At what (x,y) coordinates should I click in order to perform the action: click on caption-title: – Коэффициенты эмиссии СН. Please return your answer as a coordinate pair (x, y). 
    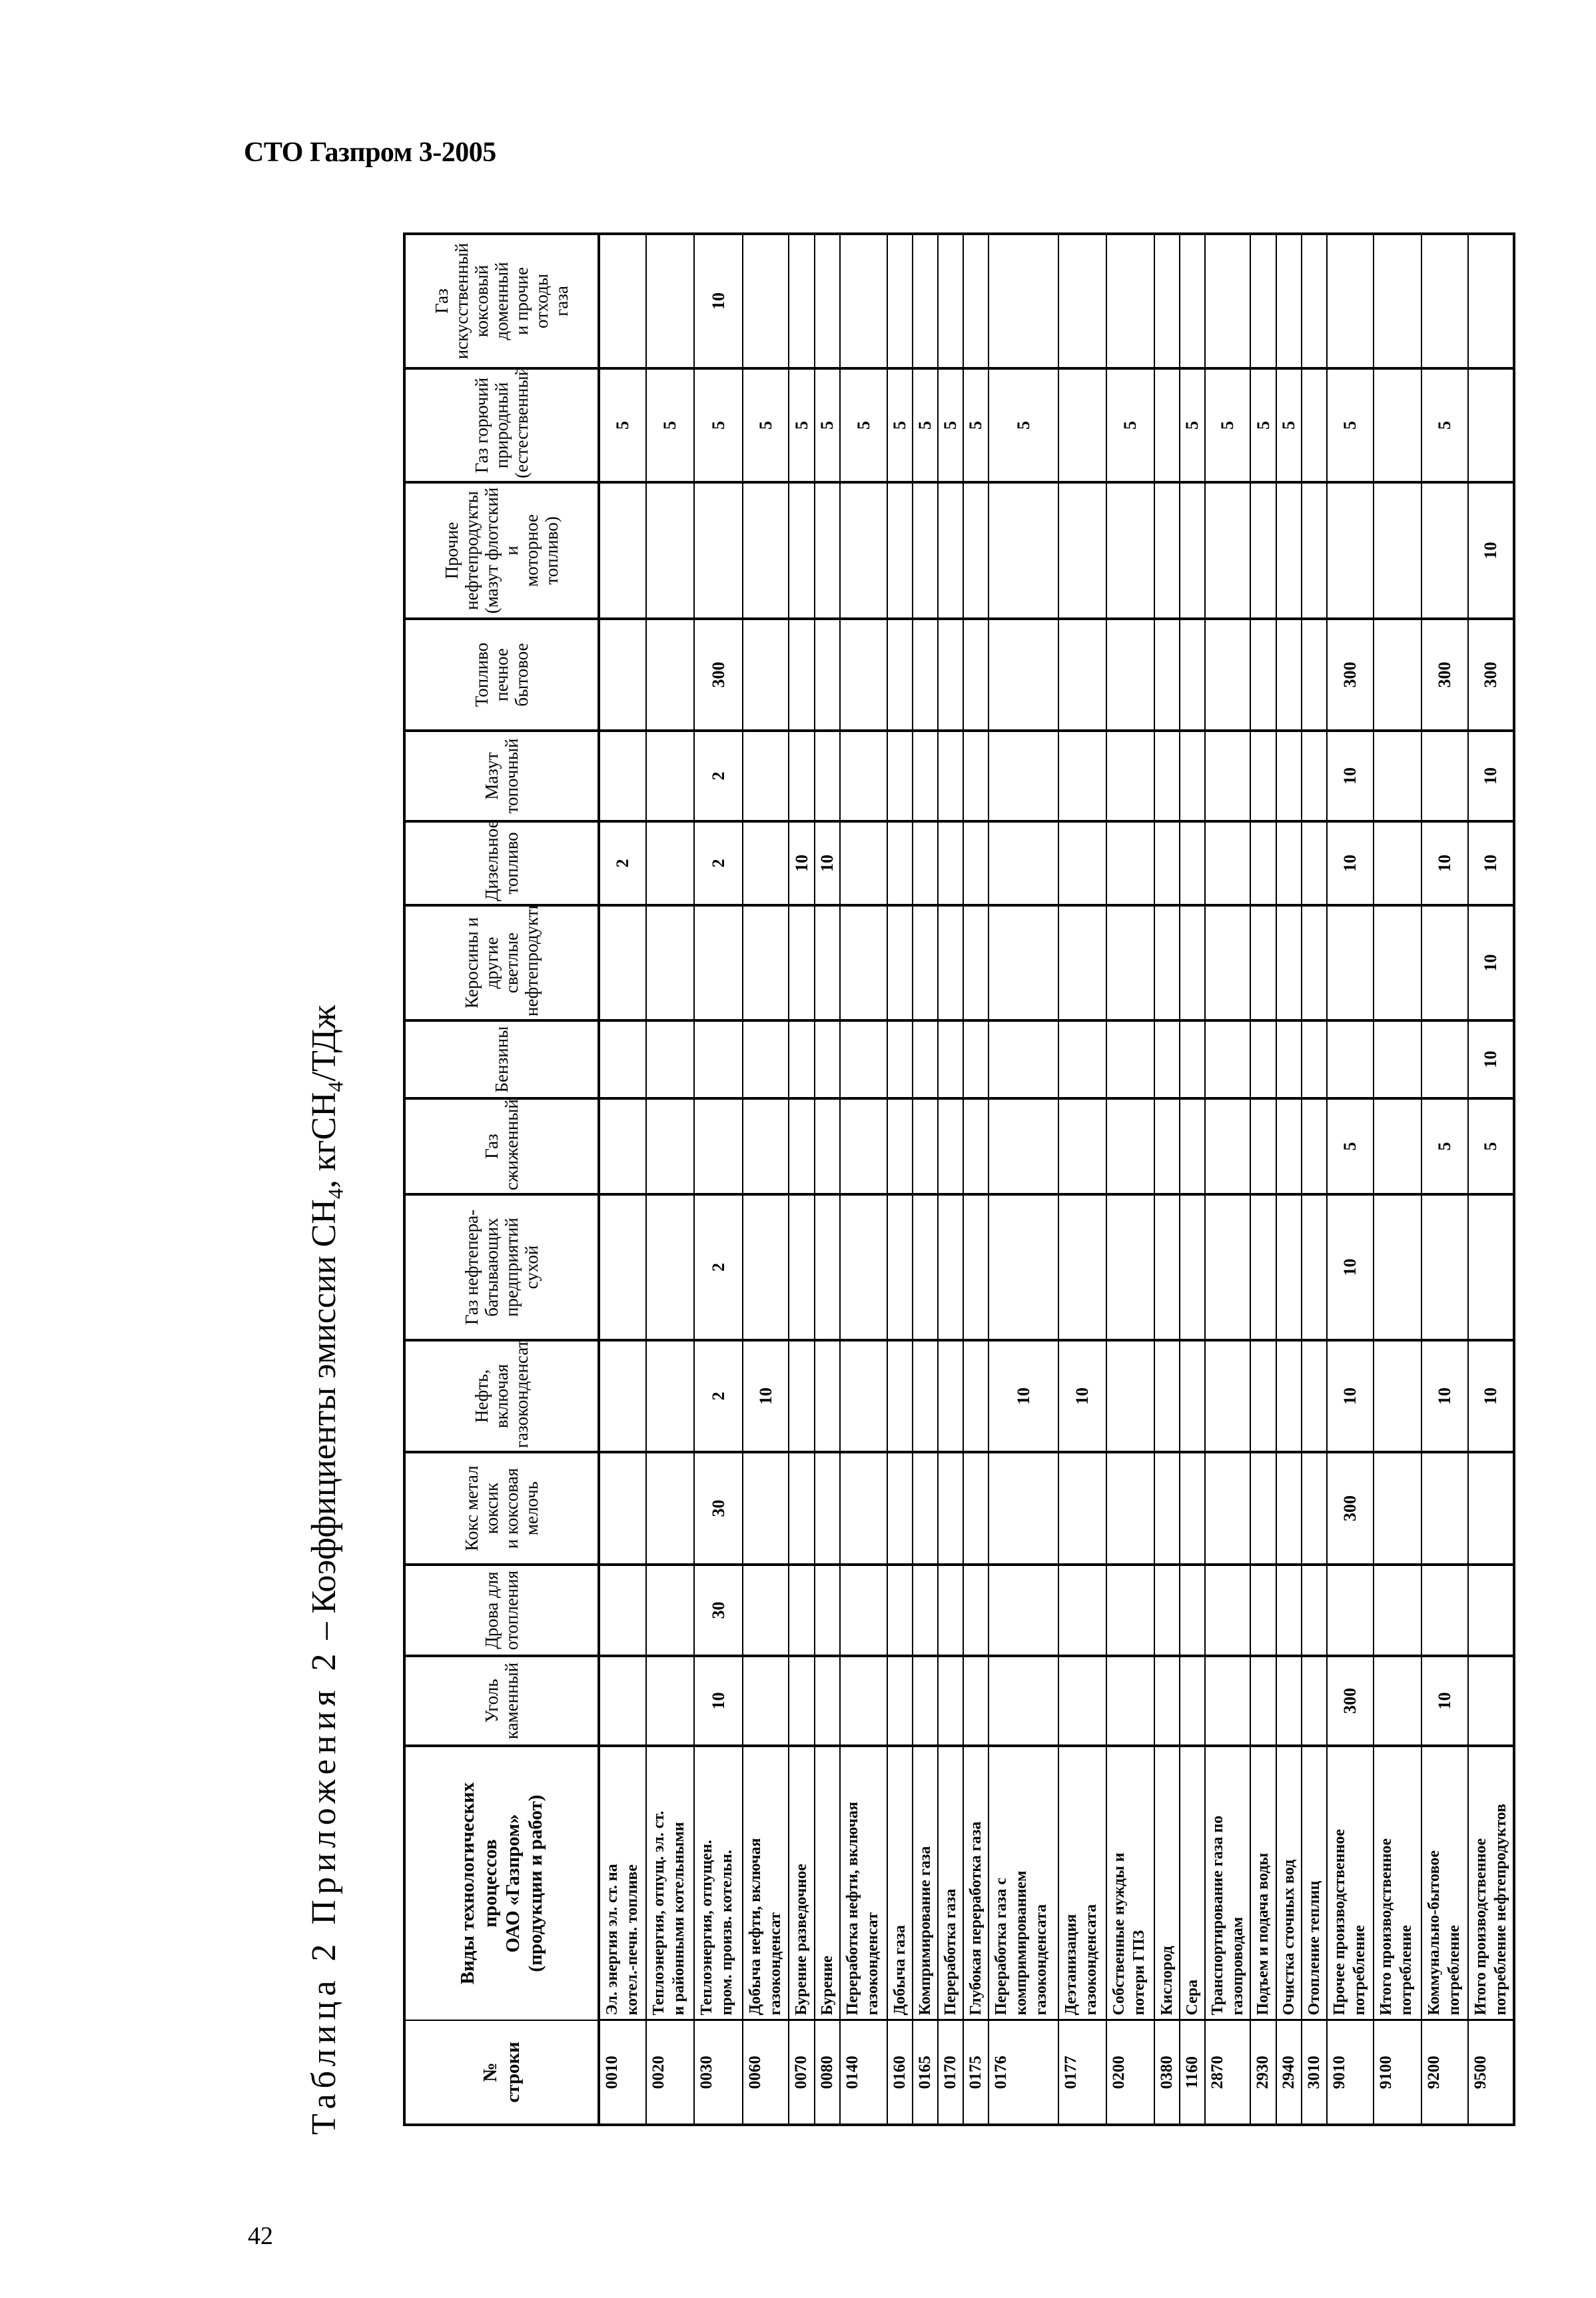
    Looking at the image, I should click on (324, 1424).